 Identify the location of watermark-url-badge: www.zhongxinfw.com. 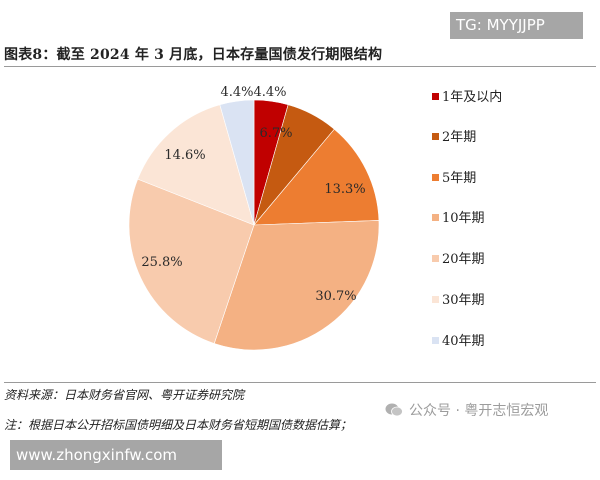
(116, 455).